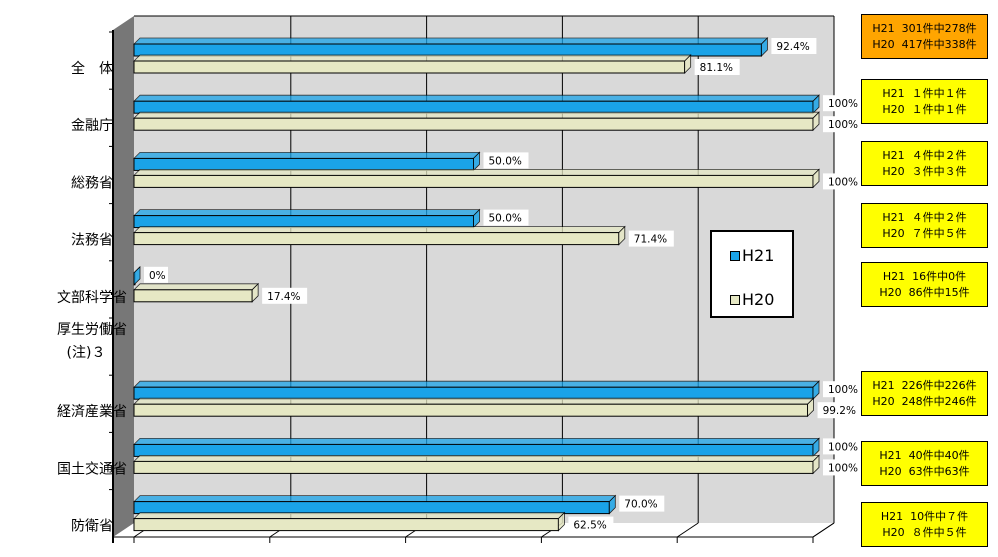  Describe the element at coordinates (92, 68) in the screenshot. I see `category-label: 全 体` at that location.